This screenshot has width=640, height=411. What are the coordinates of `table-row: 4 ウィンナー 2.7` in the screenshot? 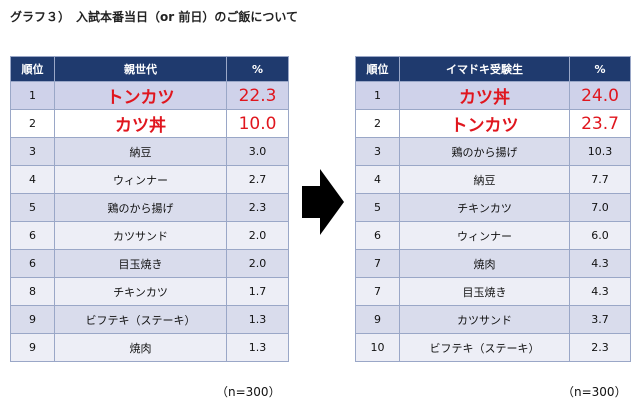 It's located at (149, 179).